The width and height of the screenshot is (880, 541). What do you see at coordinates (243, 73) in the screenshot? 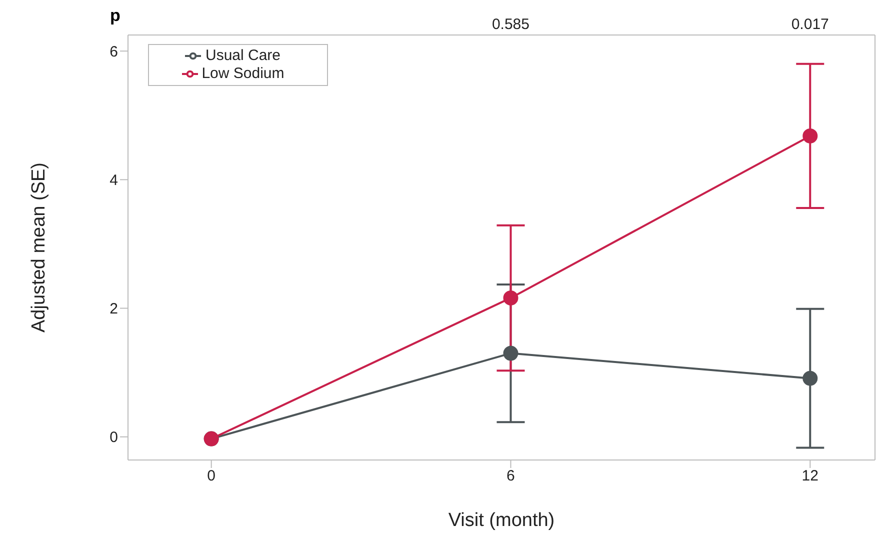
I see `legend-label: Low Sodium` at bounding box center [243, 73].